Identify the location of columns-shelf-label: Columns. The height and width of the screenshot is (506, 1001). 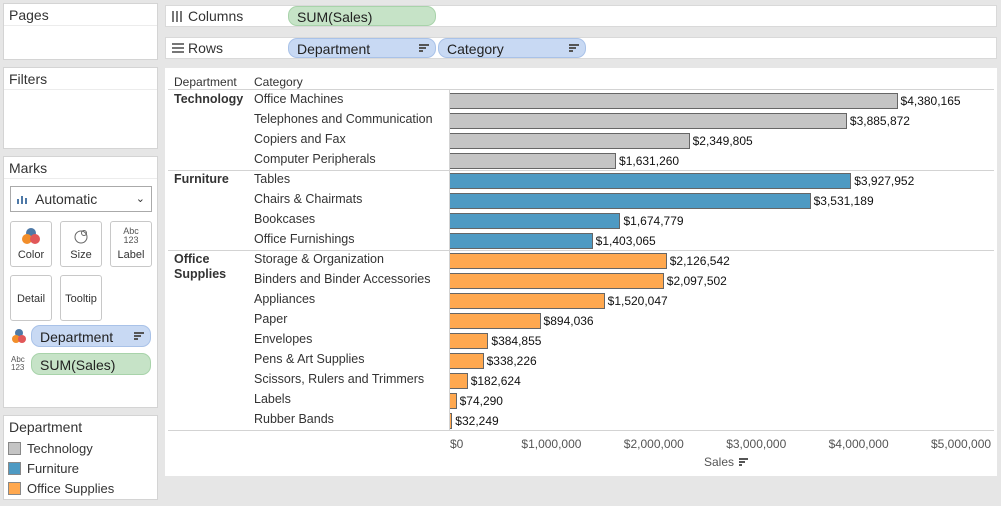
(207, 16).